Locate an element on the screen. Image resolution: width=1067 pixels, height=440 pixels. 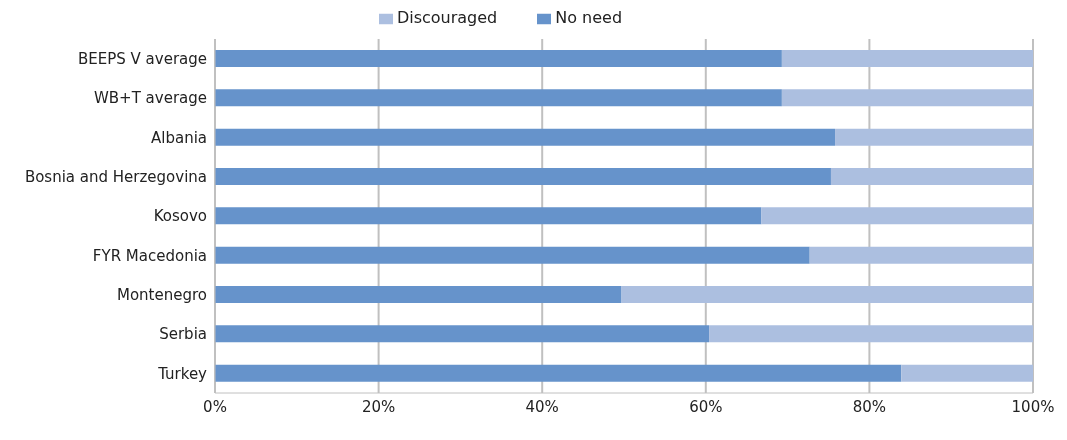
x-tick-label: 60% is located at coordinates (706, 406).